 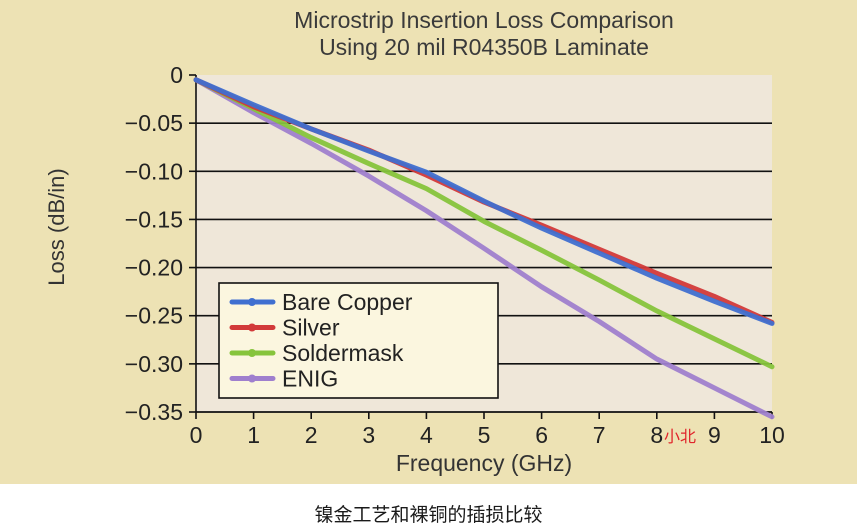 What do you see at coordinates (599, 435) in the screenshot?
I see `x-tick-label: 7` at bounding box center [599, 435].